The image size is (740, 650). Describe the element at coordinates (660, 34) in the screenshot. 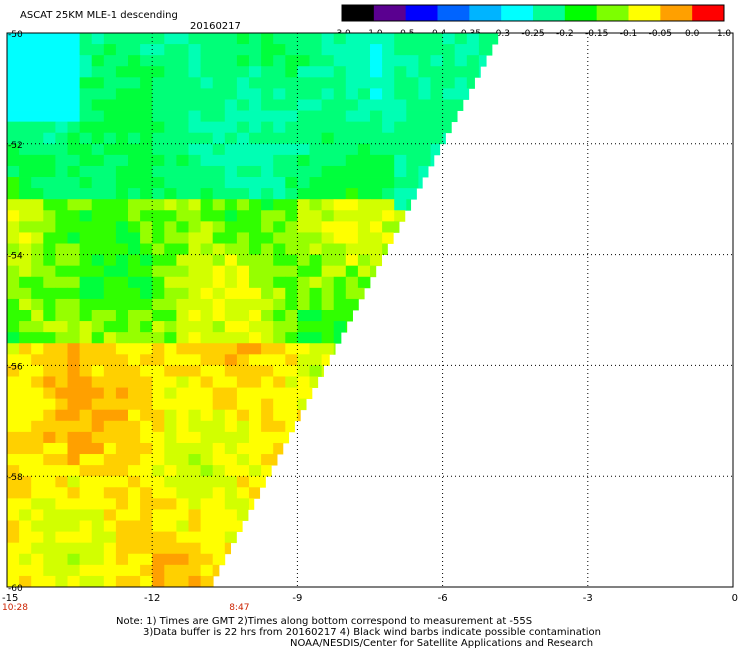

I see `colorbar-label: -0.05` at that location.